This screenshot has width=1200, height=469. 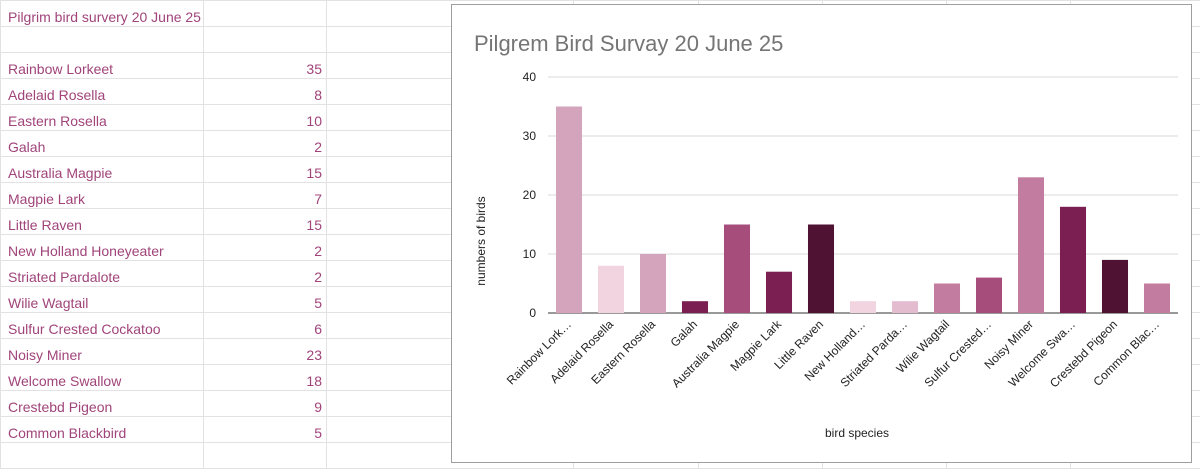 I want to click on species-cell: Australia Magpie, so click(x=60, y=173).